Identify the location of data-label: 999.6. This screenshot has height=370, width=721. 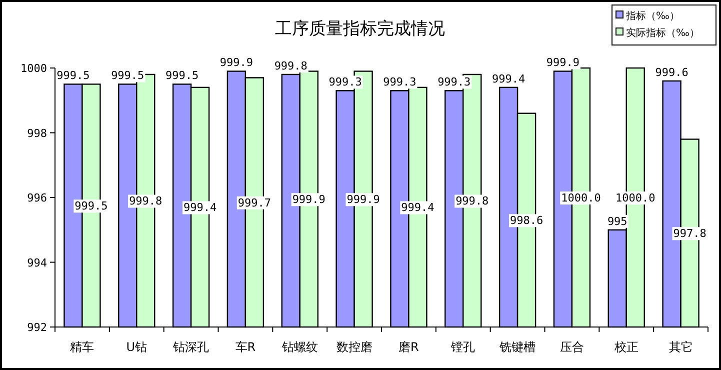
(671, 72).